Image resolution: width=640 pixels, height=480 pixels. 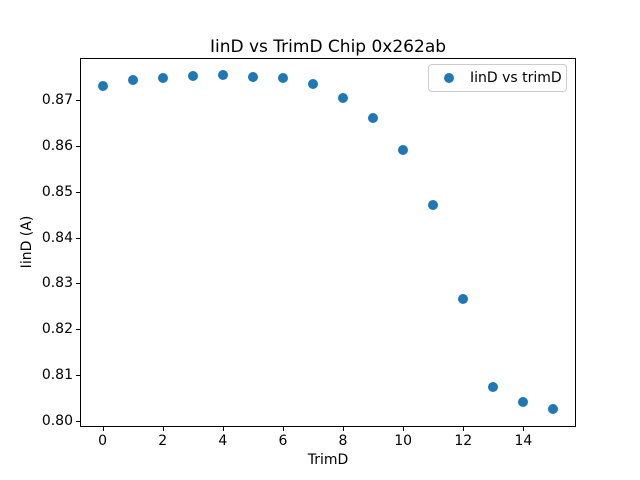 What do you see at coordinates (57, 100) in the screenshot?
I see `y-tick-label: 0.87` at bounding box center [57, 100].